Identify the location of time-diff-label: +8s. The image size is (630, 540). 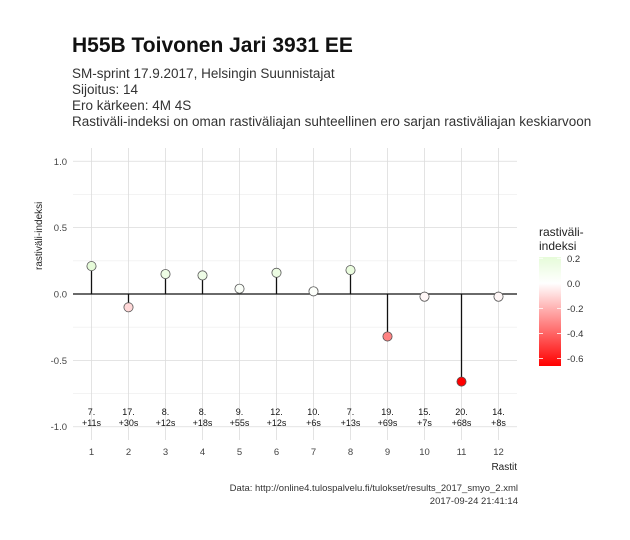
(498, 423).